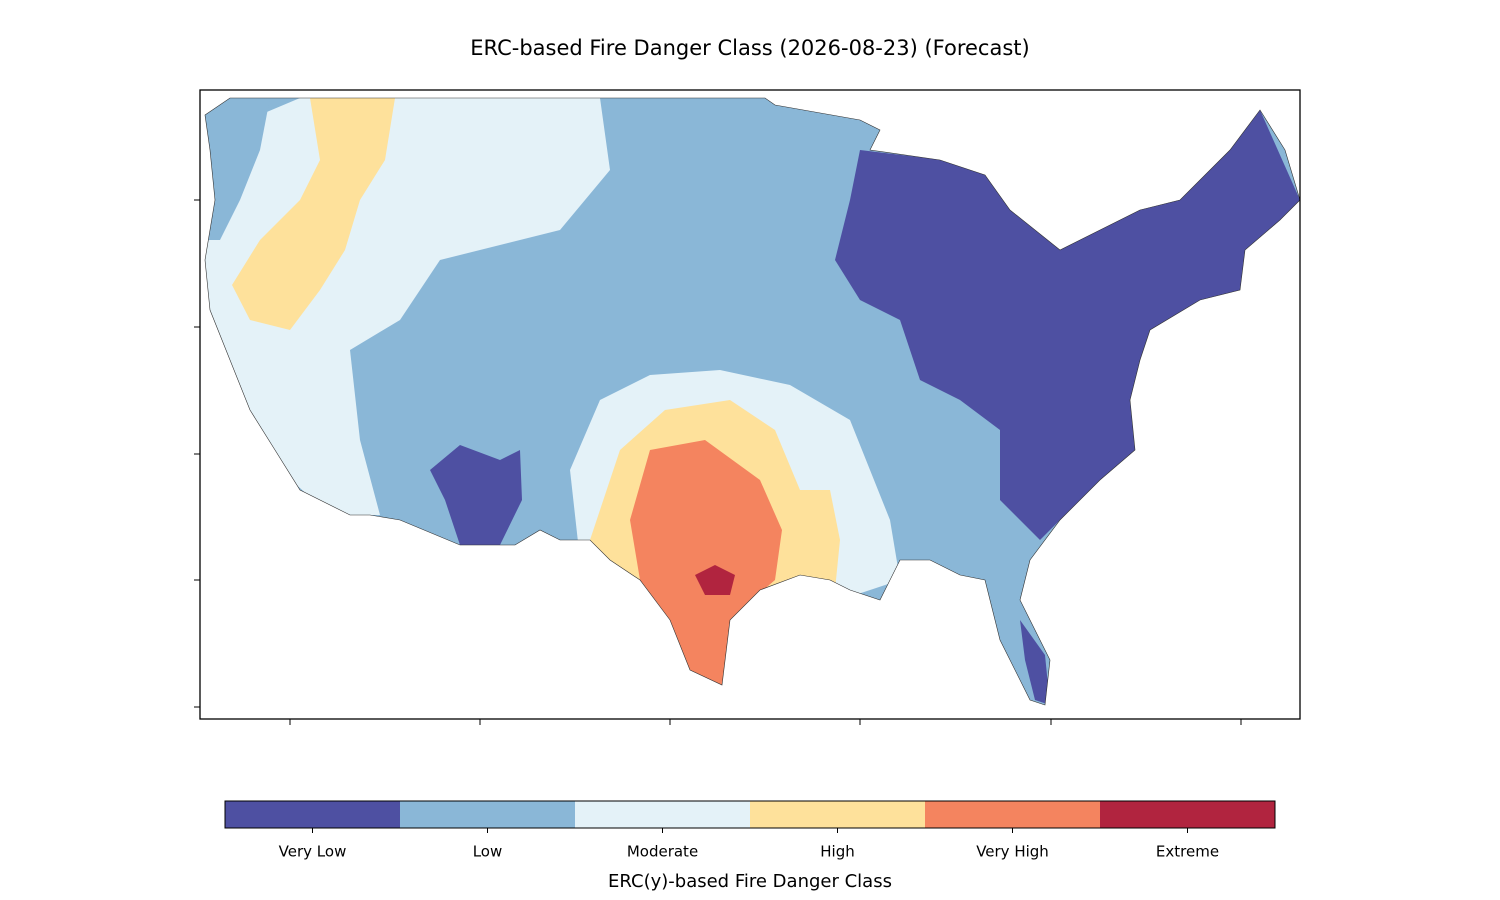  What do you see at coordinates (488, 852) in the screenshot?
I see `colorbar-tick-label: Low` at bounding box center [488, 852].